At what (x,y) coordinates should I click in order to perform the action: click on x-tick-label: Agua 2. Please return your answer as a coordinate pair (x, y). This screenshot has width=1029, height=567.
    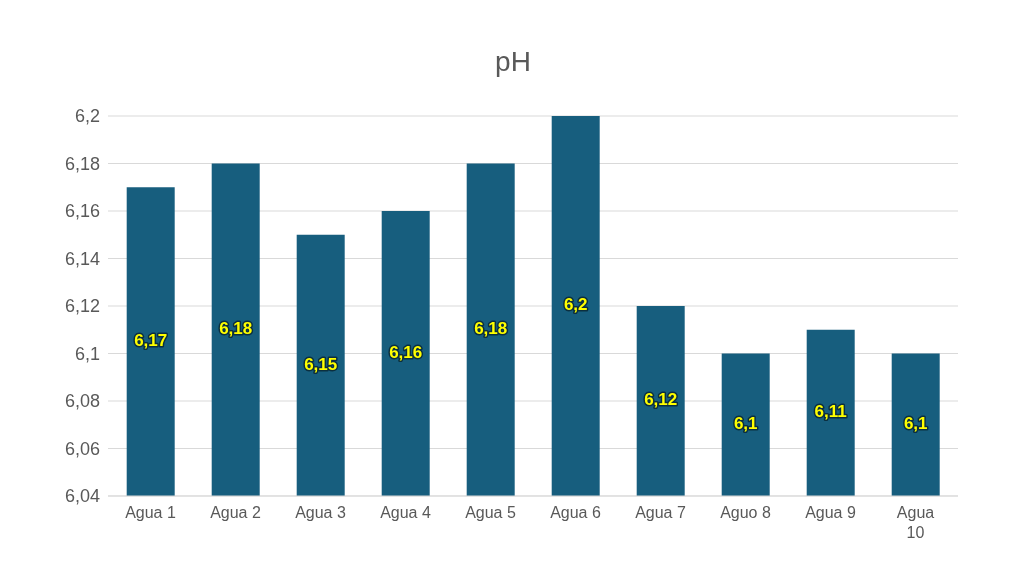
    Looking at the image, I should click on (235, 512).